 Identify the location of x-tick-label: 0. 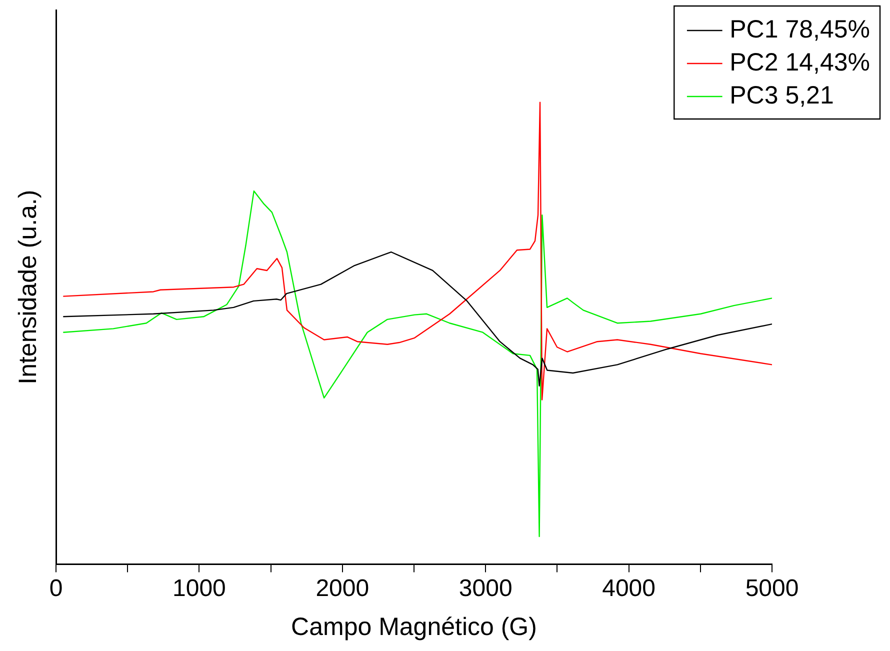
(56, 588).